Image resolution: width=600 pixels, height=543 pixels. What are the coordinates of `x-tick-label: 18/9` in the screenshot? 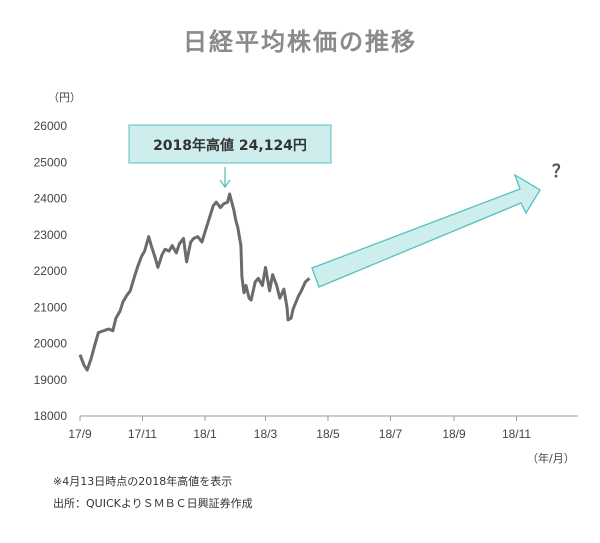 It's located at (454, 434).